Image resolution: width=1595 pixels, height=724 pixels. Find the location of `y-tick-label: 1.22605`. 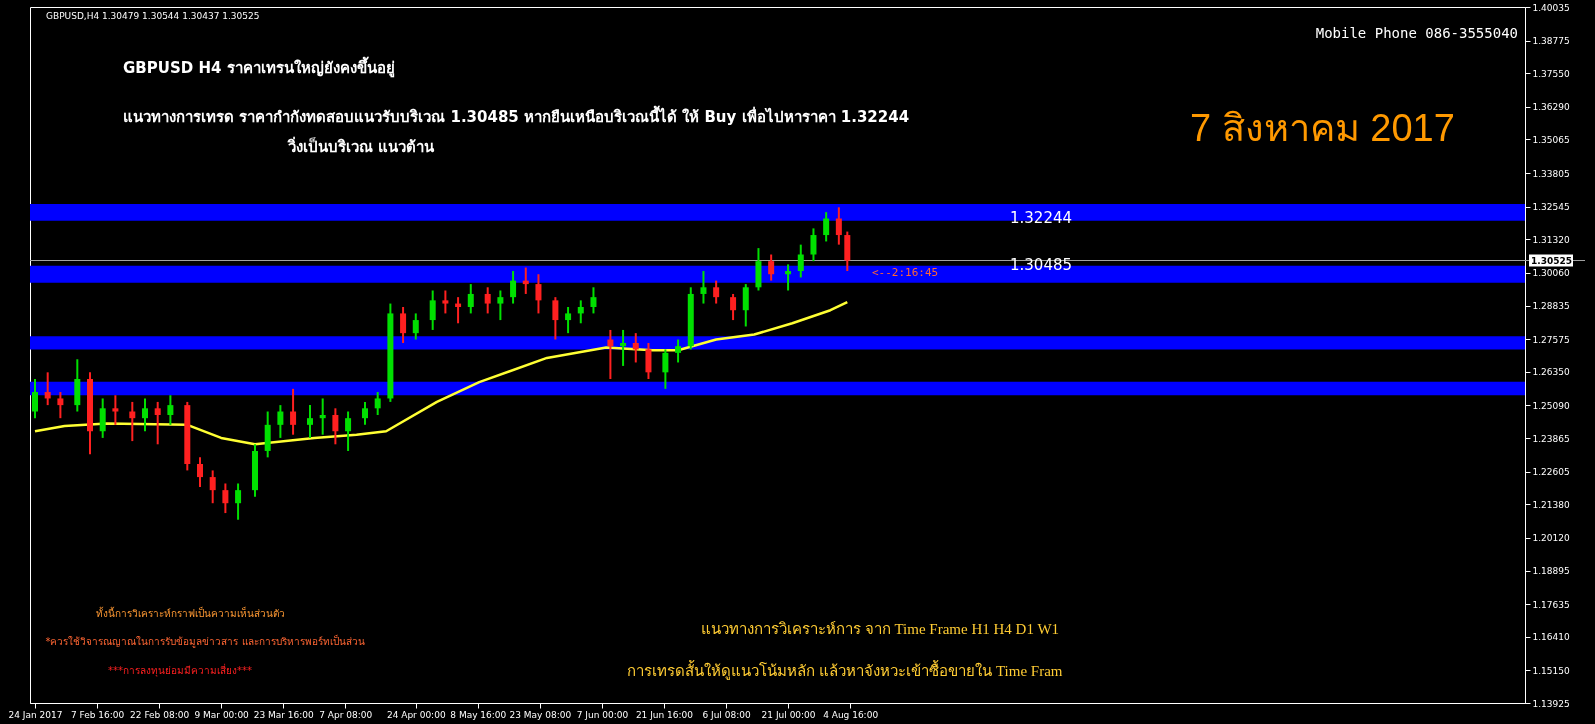

y-tick-label: 1.22605 is located at coordinates (1551, 472).